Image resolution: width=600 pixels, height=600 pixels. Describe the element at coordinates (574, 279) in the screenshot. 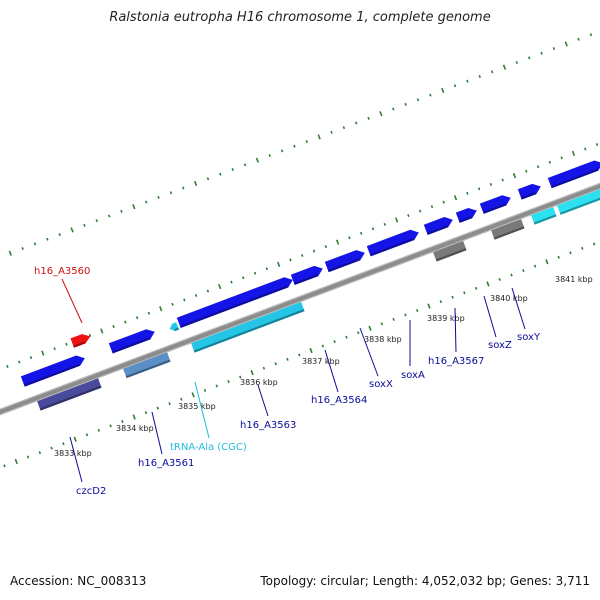

I see `scale-label: 3841 kbp` at that location.